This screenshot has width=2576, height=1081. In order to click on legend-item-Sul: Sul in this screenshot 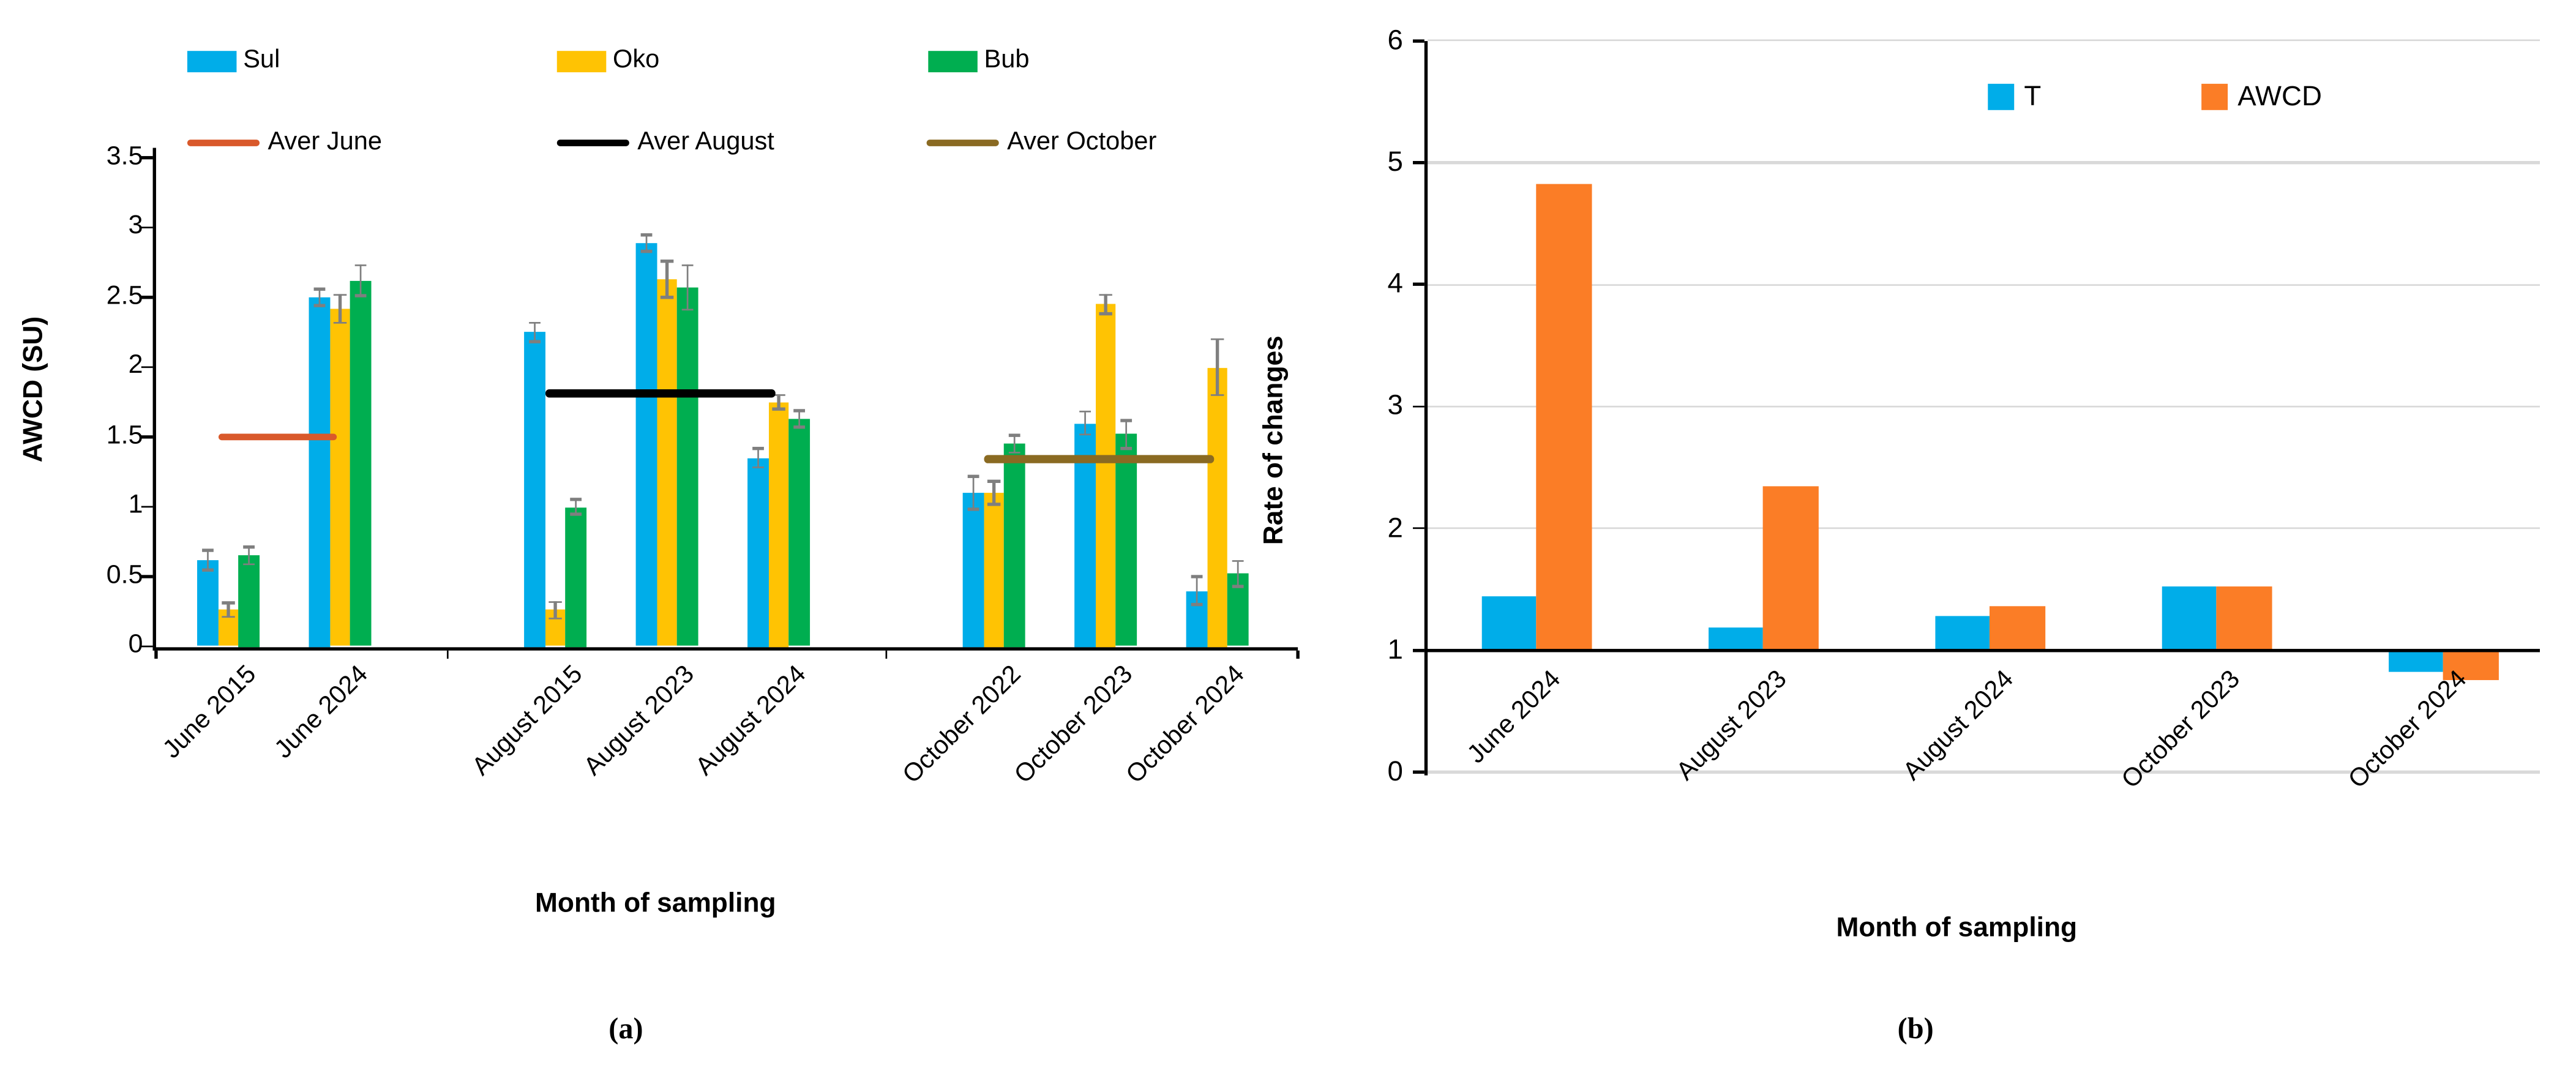, I will do `click(233, 60)`.